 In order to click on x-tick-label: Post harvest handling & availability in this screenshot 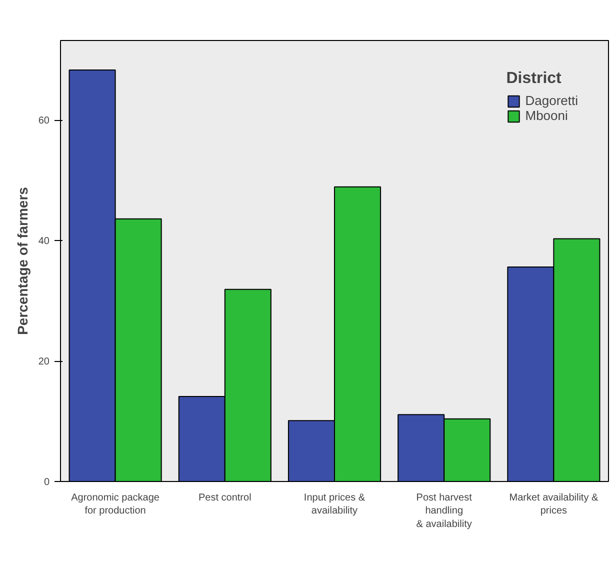, I will do `click(444, 511)`.